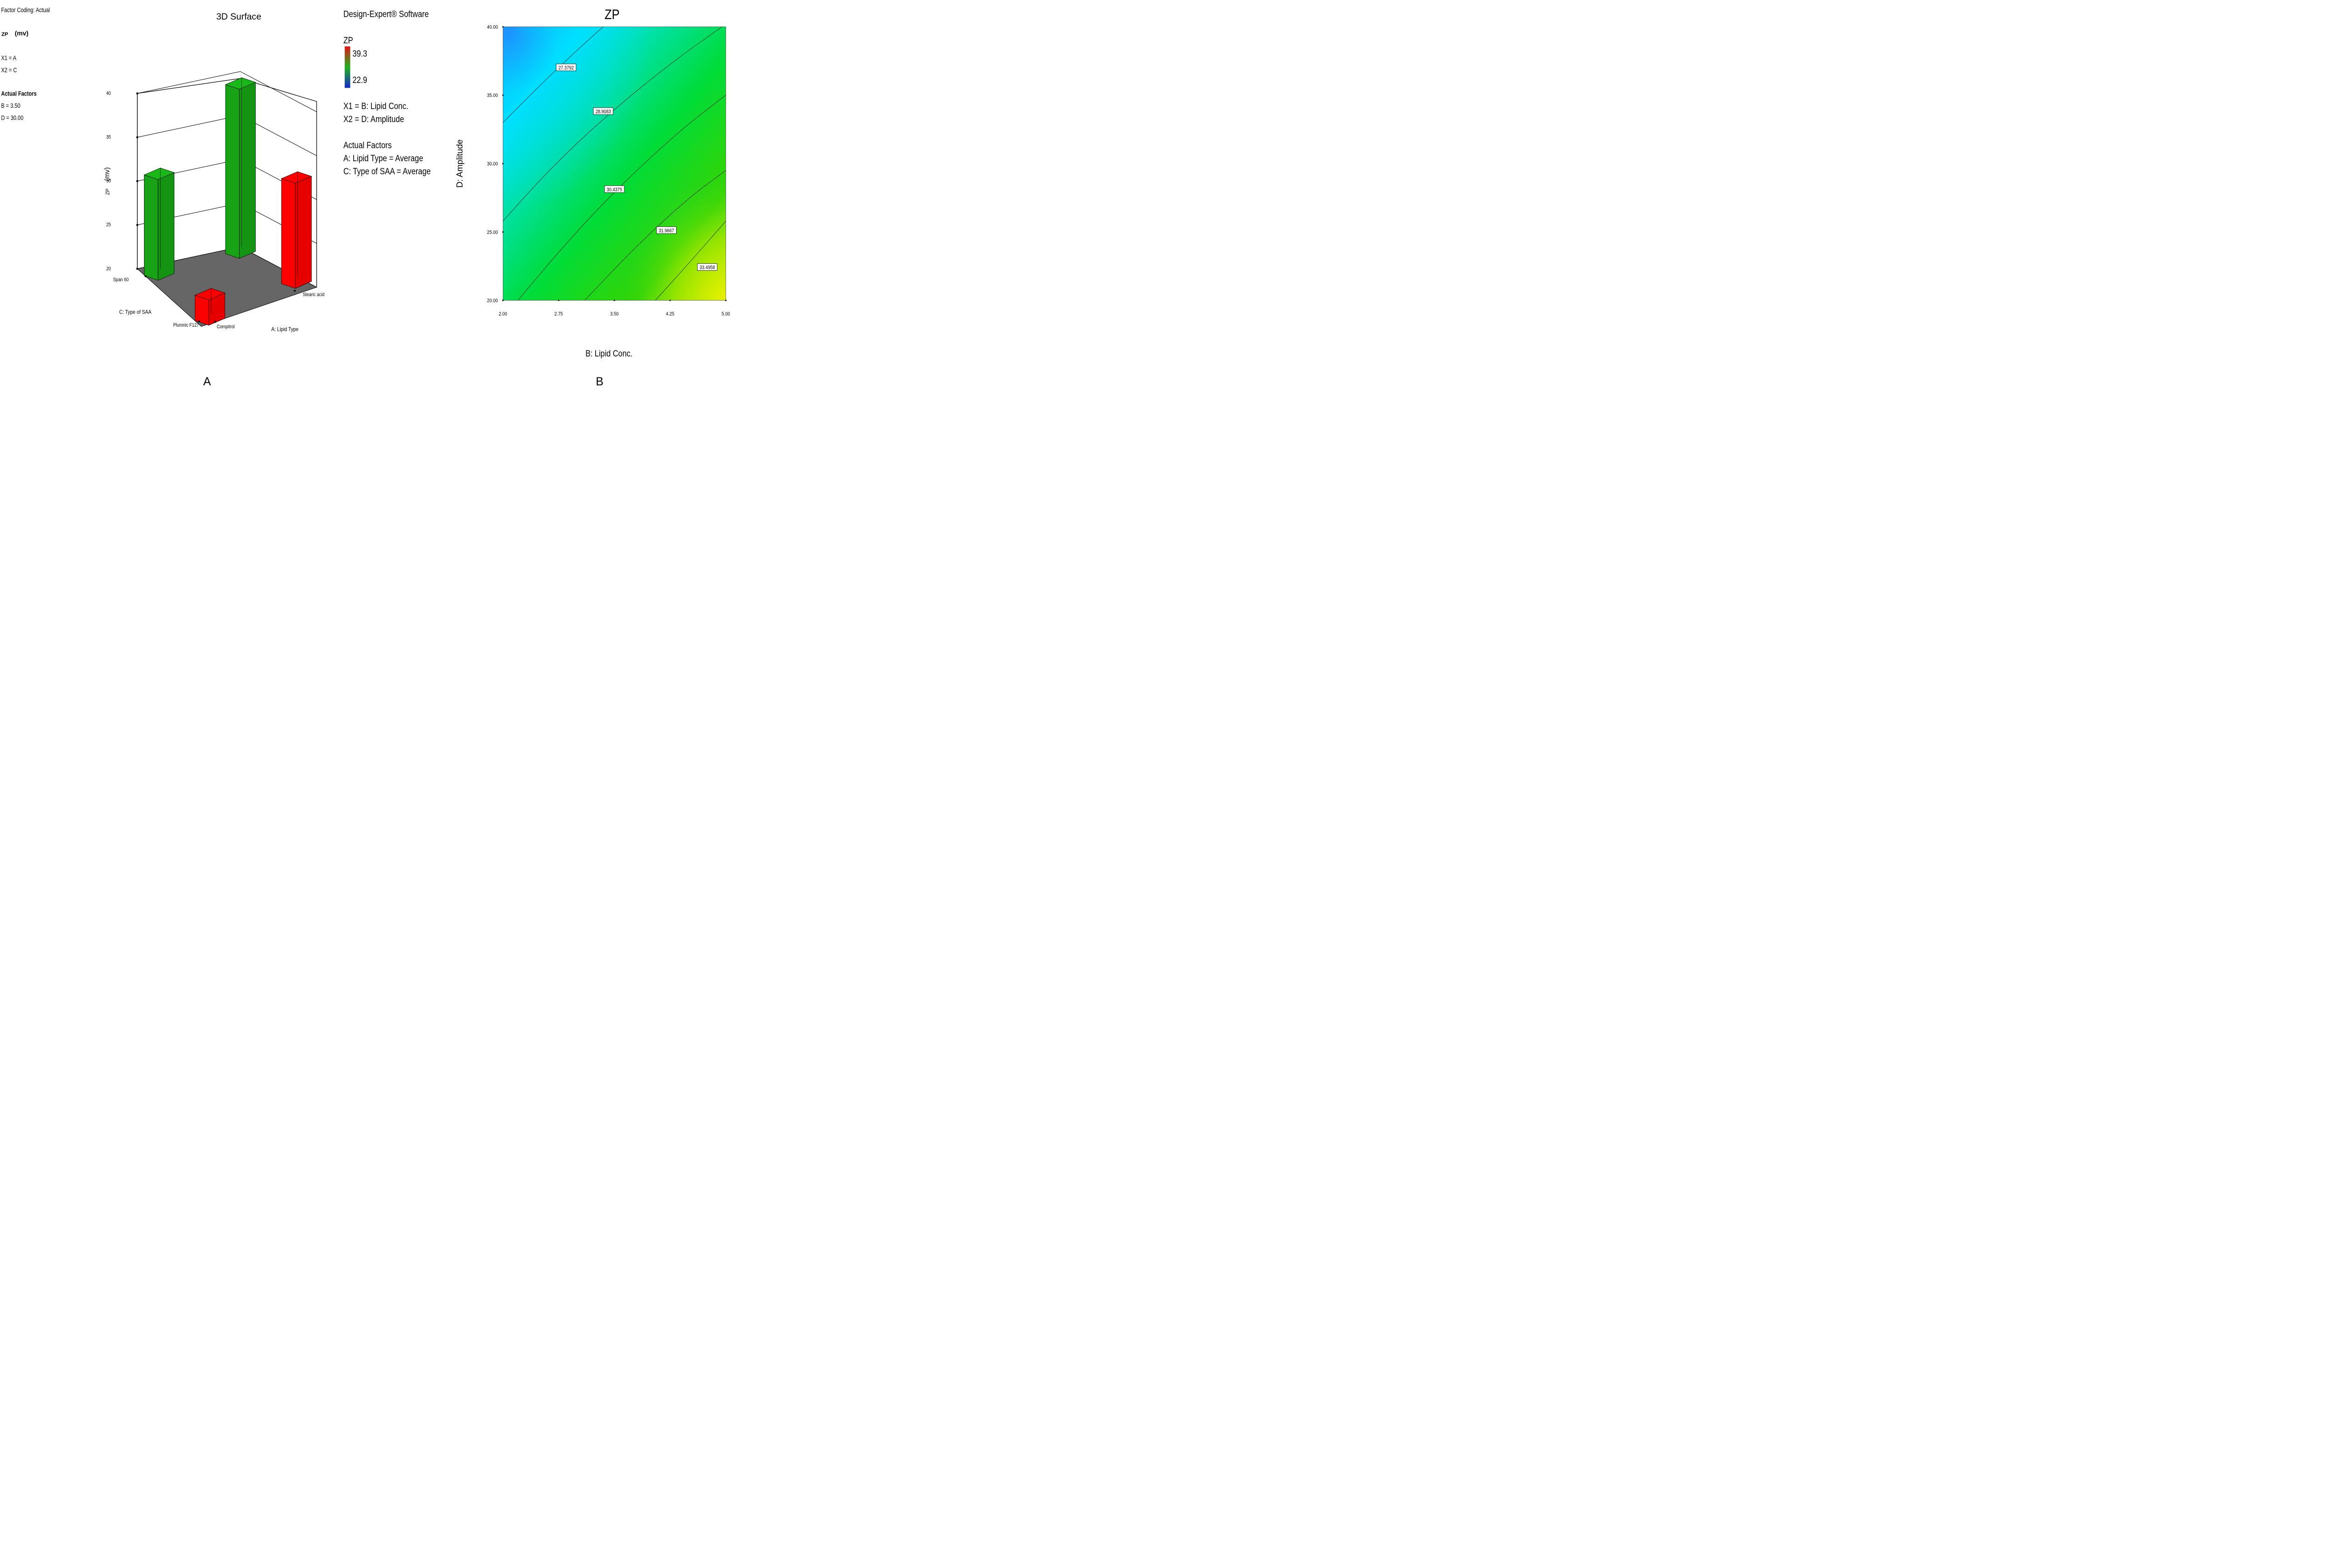 This screenshot has width=2330, height=1568. I want to click on bar3d-ztick-label: 30, so click(108, 181).